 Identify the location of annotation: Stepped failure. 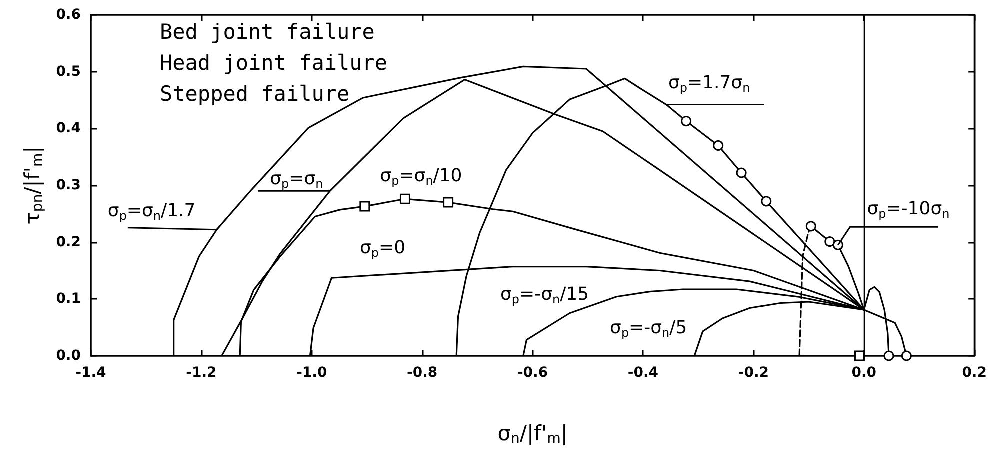
(255, 94).